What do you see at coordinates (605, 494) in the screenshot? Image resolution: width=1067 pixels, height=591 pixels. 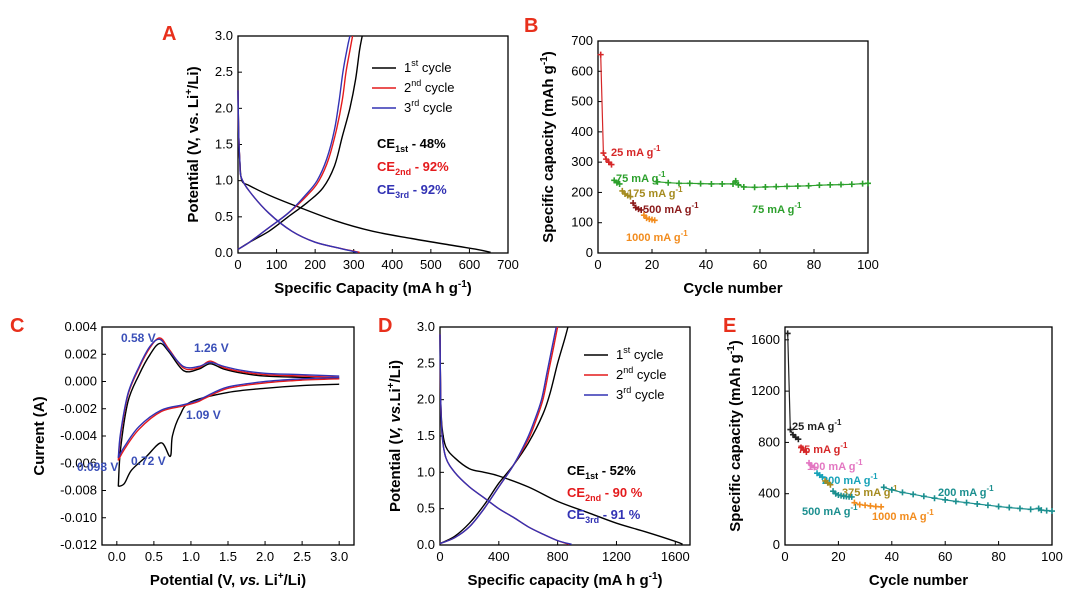 I see `ce-annotation: CE2nd - 90 %` at bounding box center [605, 494].